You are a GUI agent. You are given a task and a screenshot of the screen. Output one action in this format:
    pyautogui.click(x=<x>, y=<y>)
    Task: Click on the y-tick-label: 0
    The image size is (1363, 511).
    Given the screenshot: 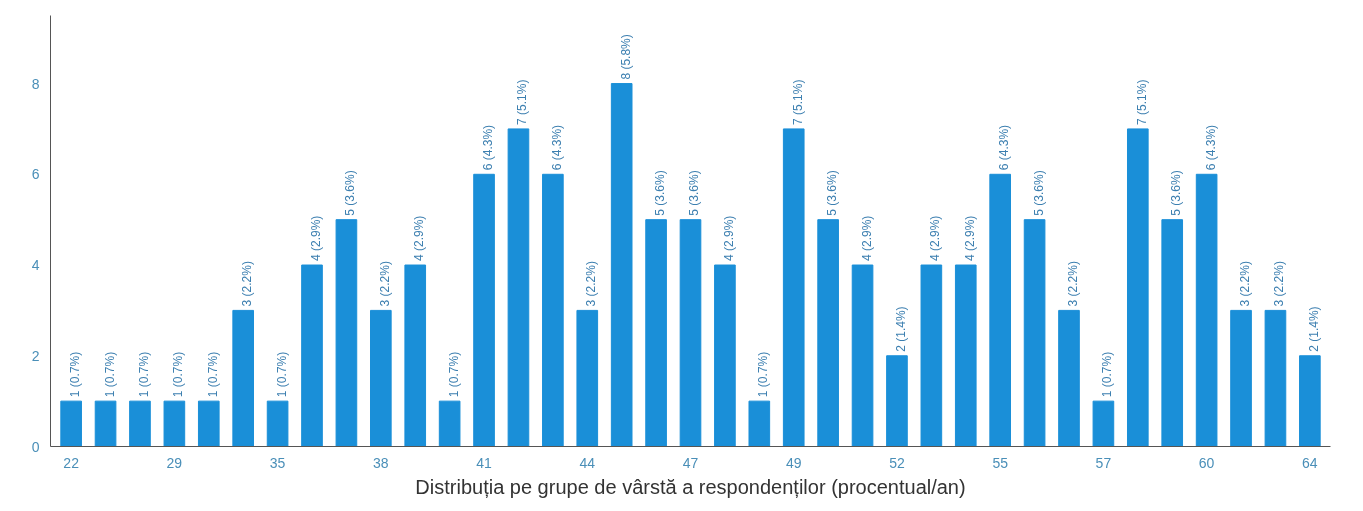 What is the action you would take?
    pyautogui.click(x=35, y=446)
    